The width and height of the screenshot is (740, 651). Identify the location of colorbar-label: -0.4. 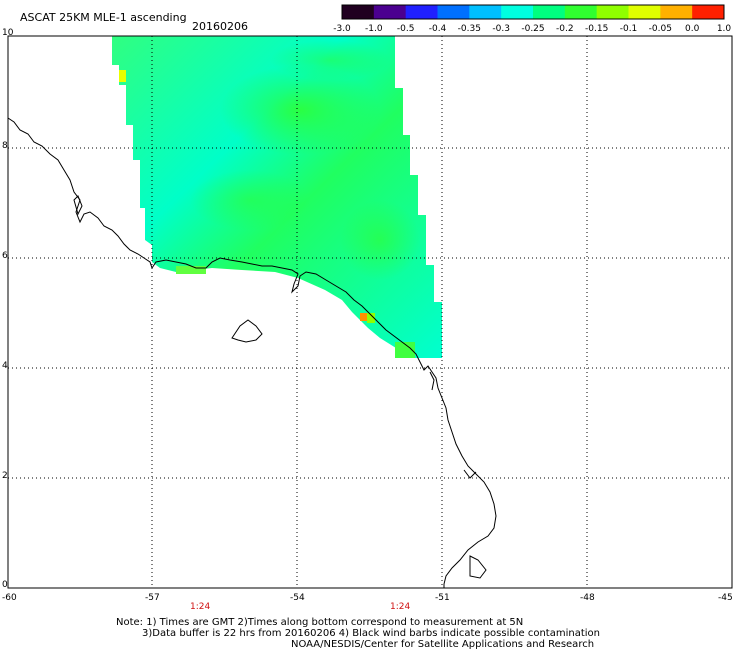
(437, 29).